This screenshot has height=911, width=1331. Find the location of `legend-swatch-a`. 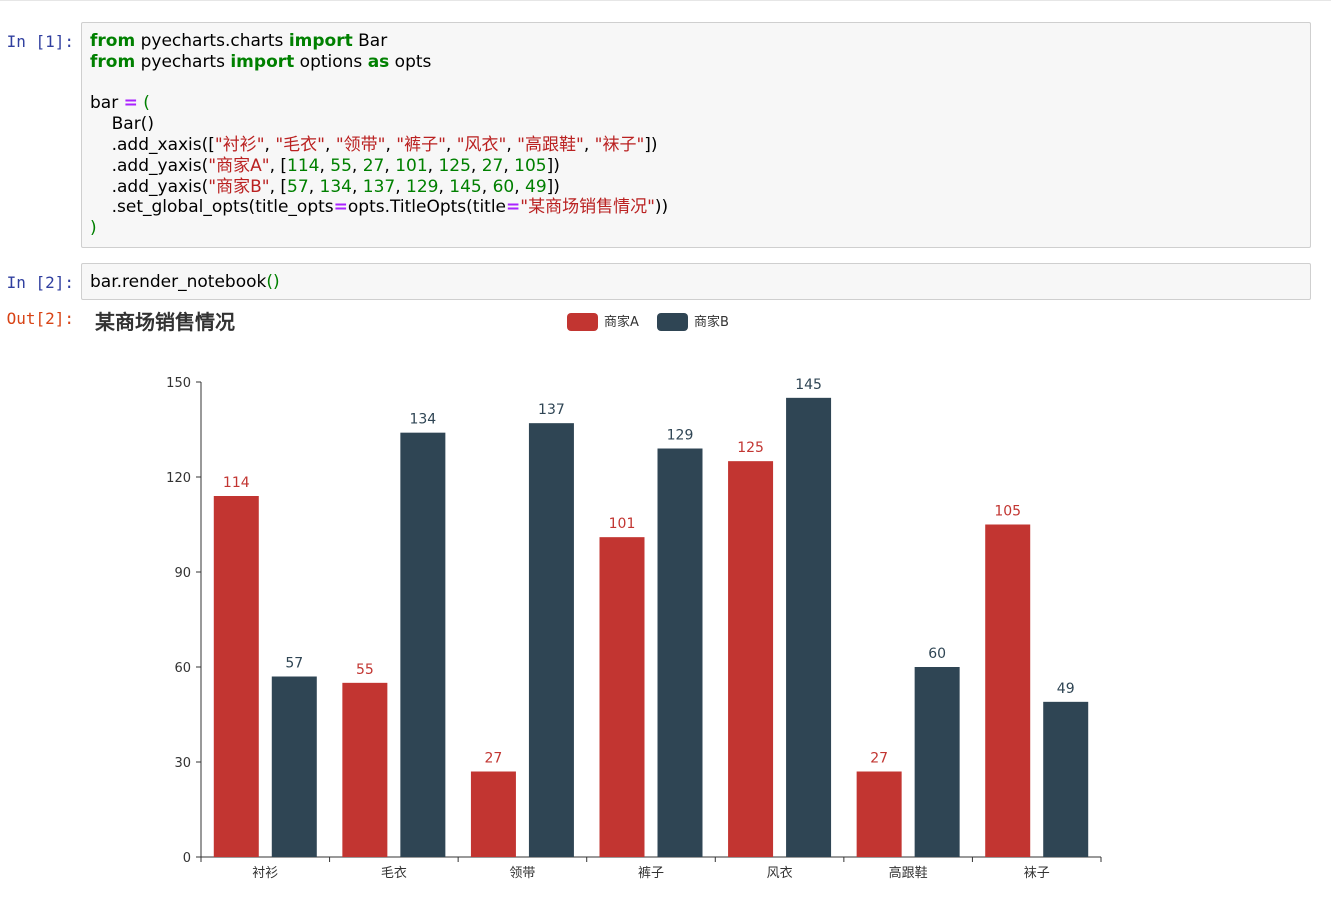

legend-swatch-a is located at coordinates (582, 322).